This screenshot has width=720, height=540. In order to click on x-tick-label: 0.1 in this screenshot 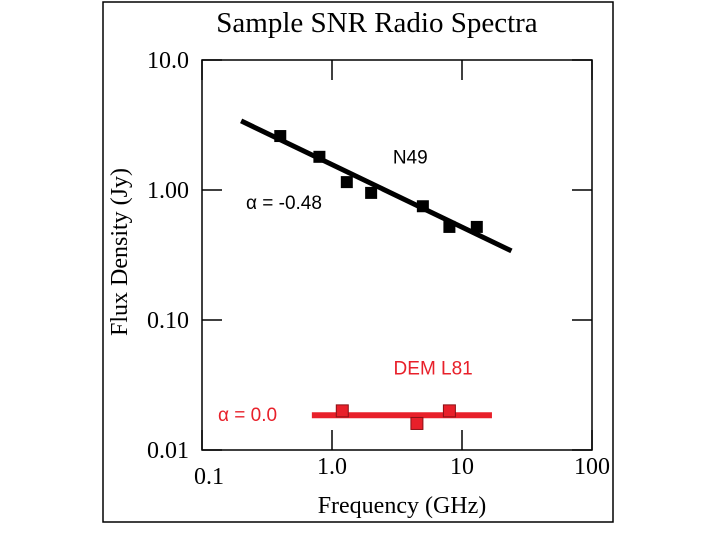, I will do `click(209, 477)`.